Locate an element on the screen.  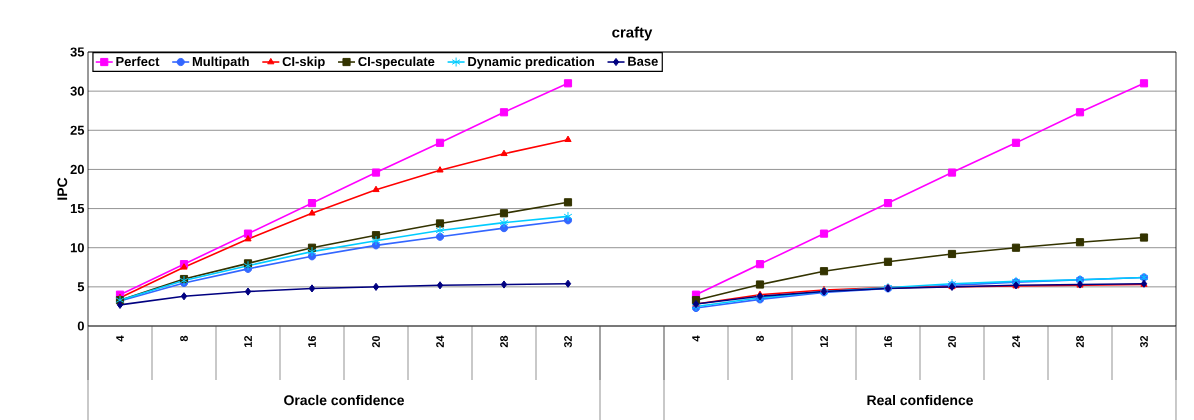
legend-label: CI-speculate is located at coordinates (396, 62).